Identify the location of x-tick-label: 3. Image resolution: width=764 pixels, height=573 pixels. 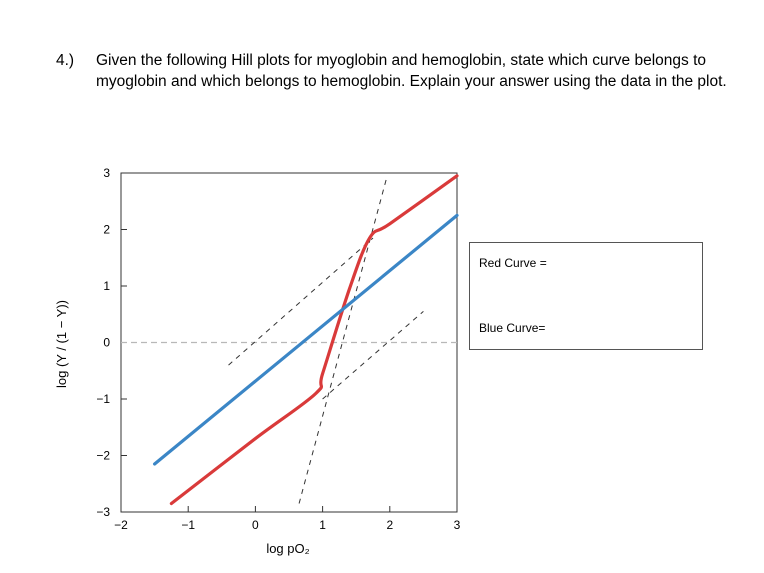
(457, 525).